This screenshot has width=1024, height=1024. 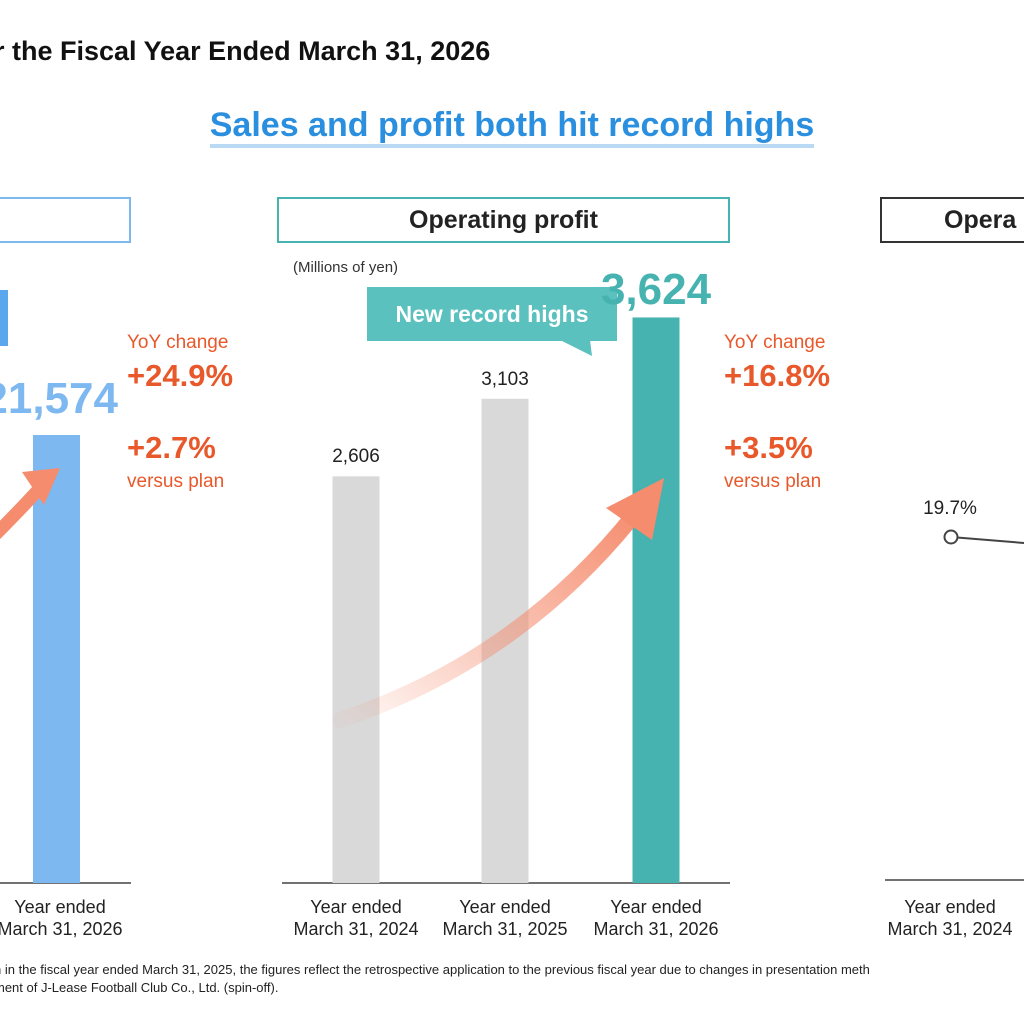 What do you see at coordinates (245, 51) in the screenshot?
I see `page-title: r the Fiscal Year Ended March 31, 2026` at bounding box center [245, 51].